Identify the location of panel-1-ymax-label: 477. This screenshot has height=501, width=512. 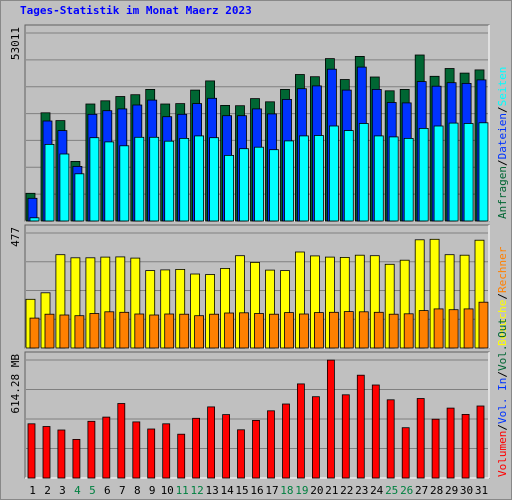
(15, 237).